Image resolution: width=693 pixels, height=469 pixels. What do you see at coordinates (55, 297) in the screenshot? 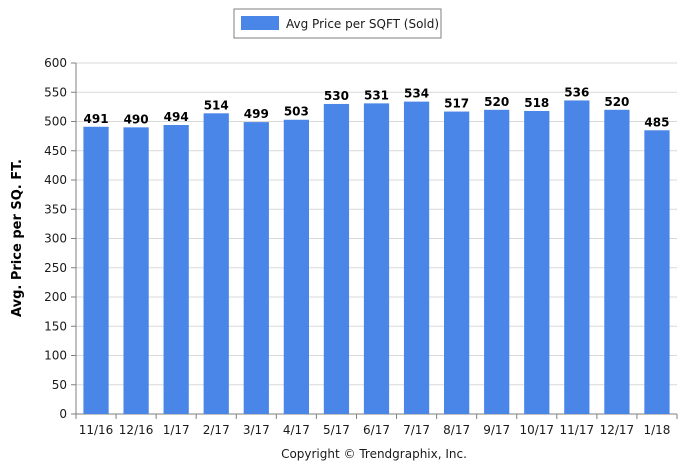
I see `y-tick-label: 200` at bounding box center [55, 297].